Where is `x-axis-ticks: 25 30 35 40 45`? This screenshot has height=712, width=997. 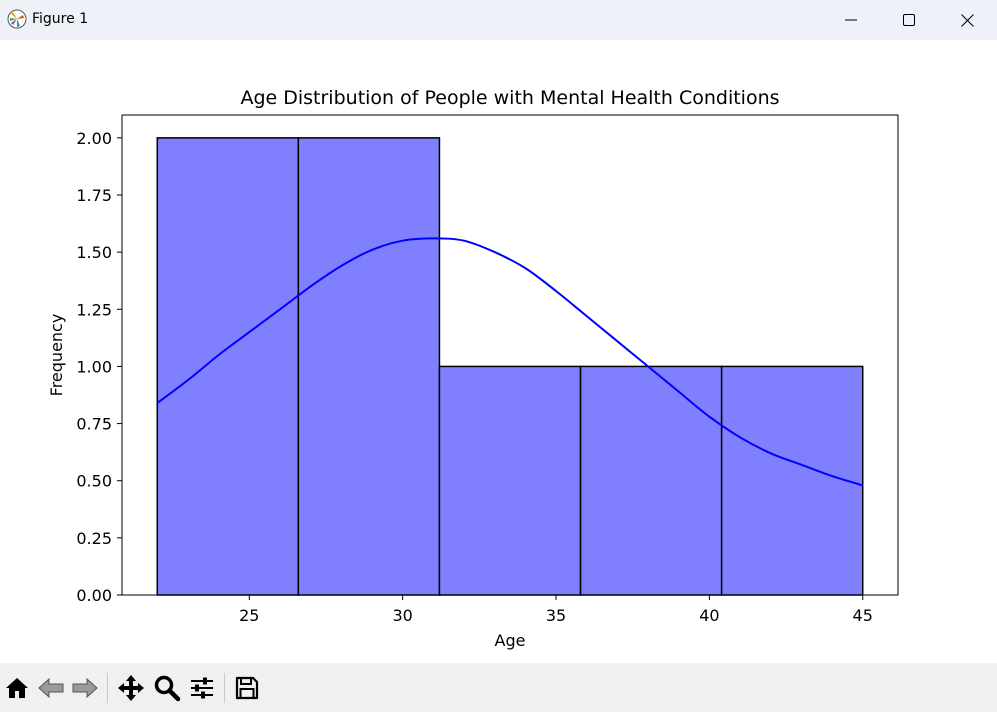 x-axis-ticks: 25 30 35 40 45 is located at coordinates (556, 610).